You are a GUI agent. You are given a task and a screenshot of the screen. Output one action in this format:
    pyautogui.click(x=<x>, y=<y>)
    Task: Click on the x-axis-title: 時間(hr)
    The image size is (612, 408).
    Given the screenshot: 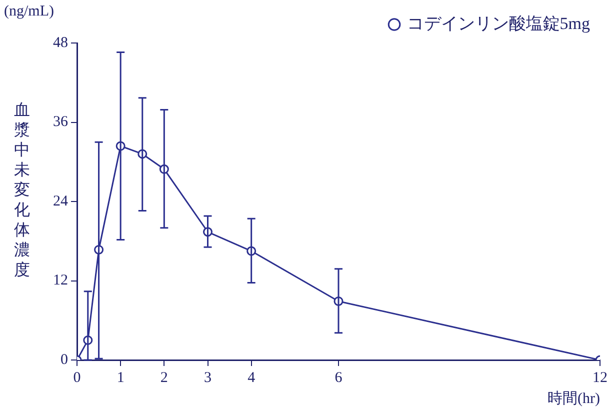 What is the action you would take?
    pyautogui.click(x=574, y=398)
    